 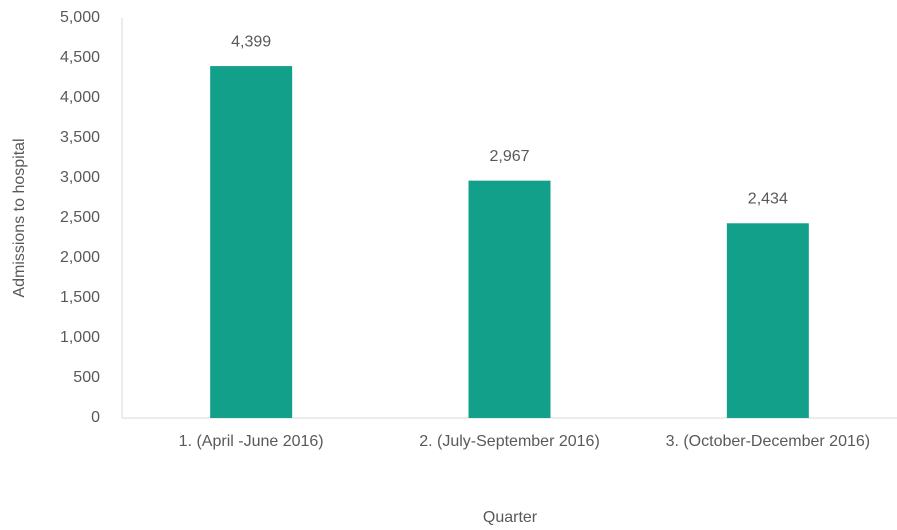 I want to click on x-tick-label: 1. (April -June 2016), so click(x=251, y=441).